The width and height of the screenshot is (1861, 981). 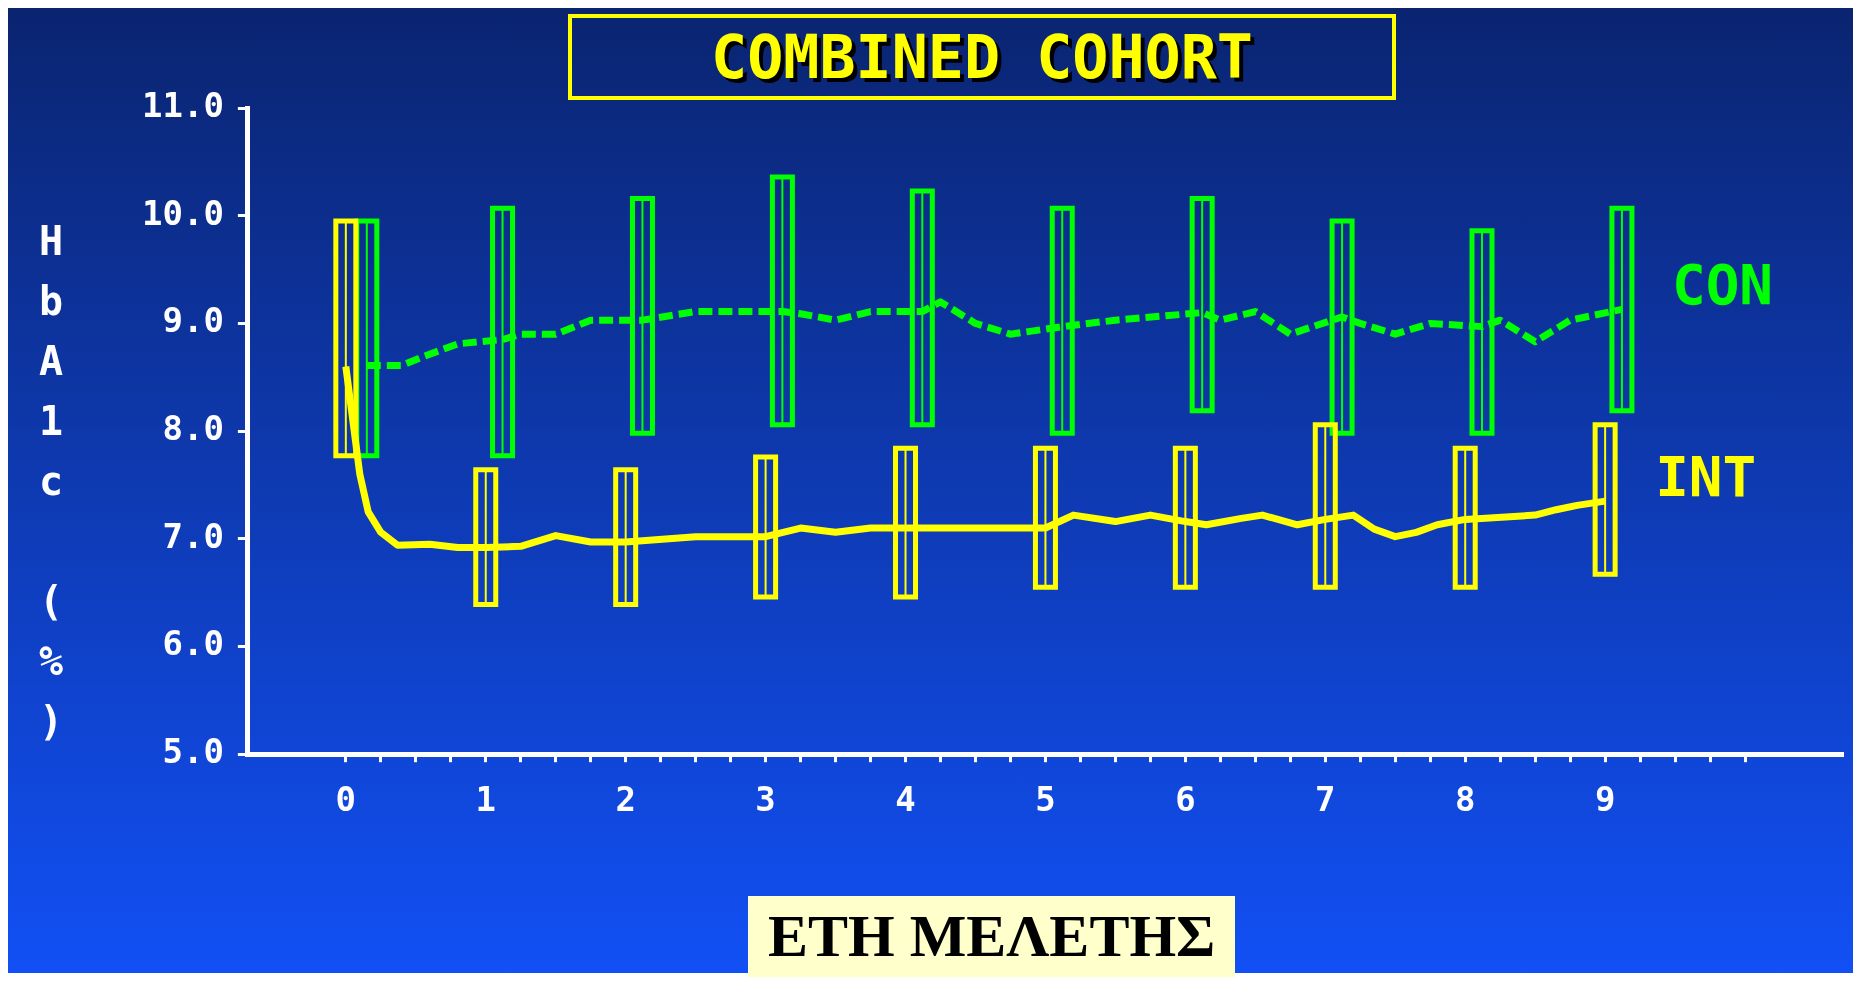 What do you see at coordinates (193, 320) in the screenshot?
I see `y-tick-label: 9.0` at bounding box center [193, 320].